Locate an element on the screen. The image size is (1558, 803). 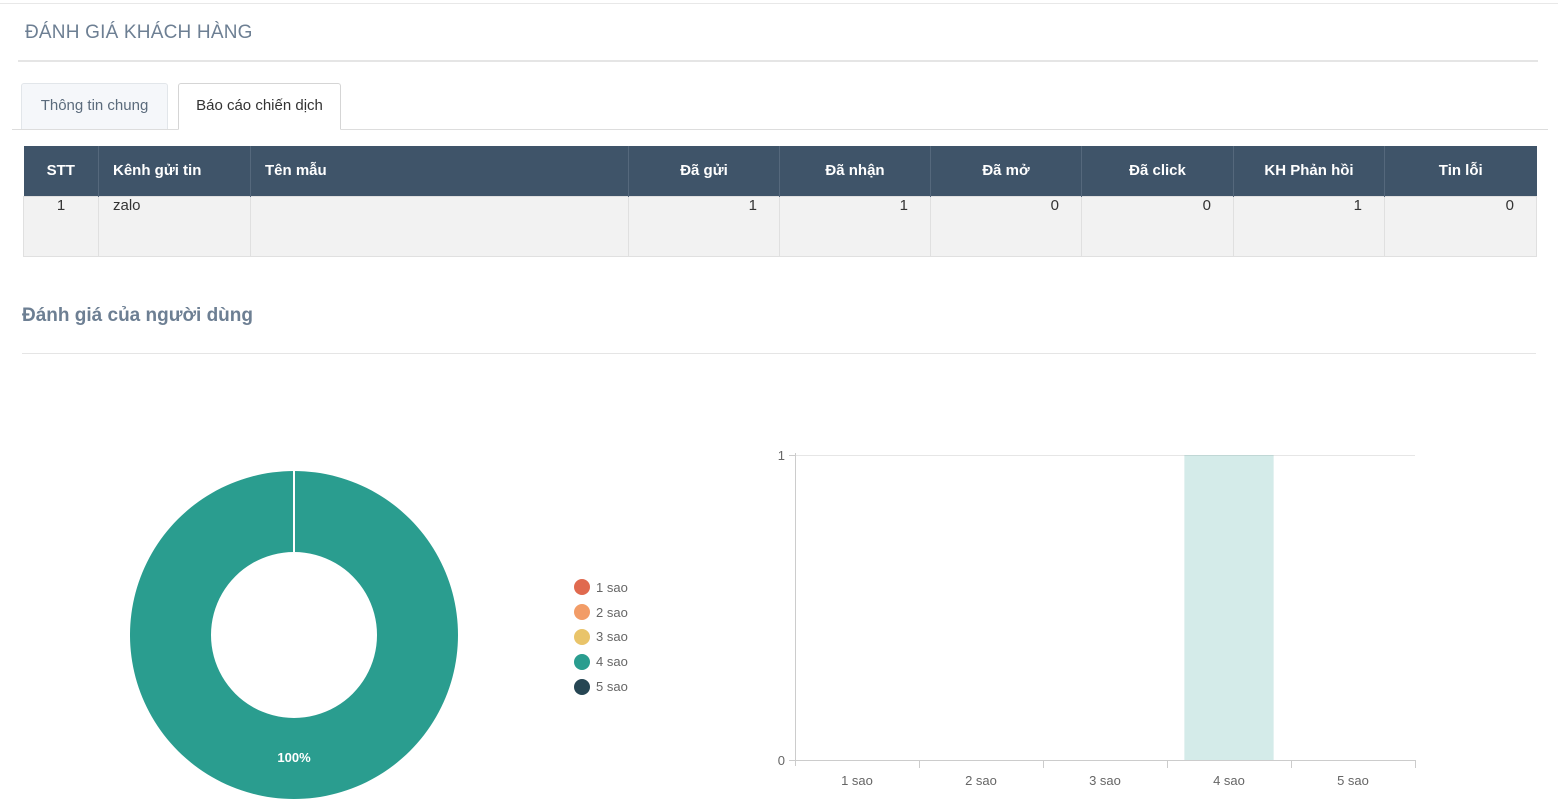
y-tick-label: 1 is located at coordinates (781, 455).